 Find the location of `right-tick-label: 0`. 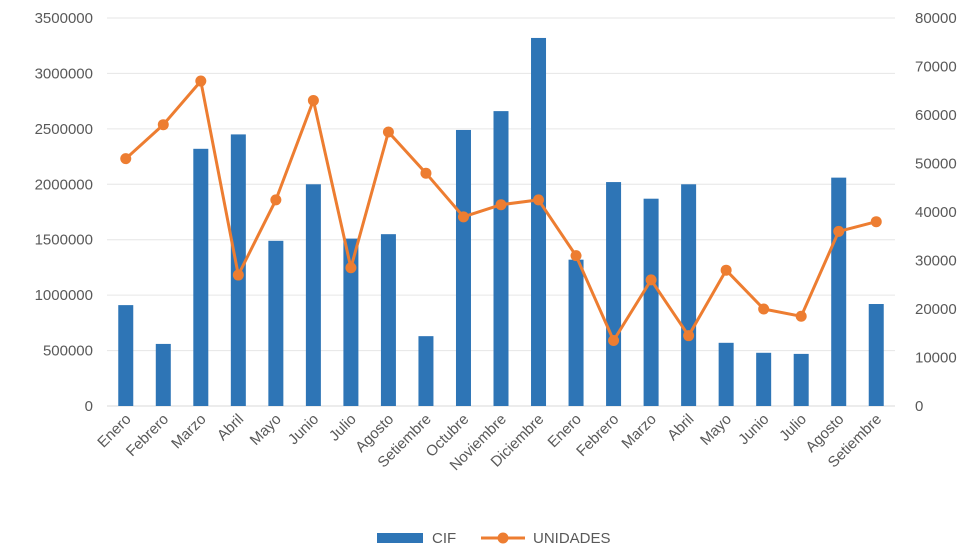

right-tick-label: 0 is located at coordinates (919, 406).